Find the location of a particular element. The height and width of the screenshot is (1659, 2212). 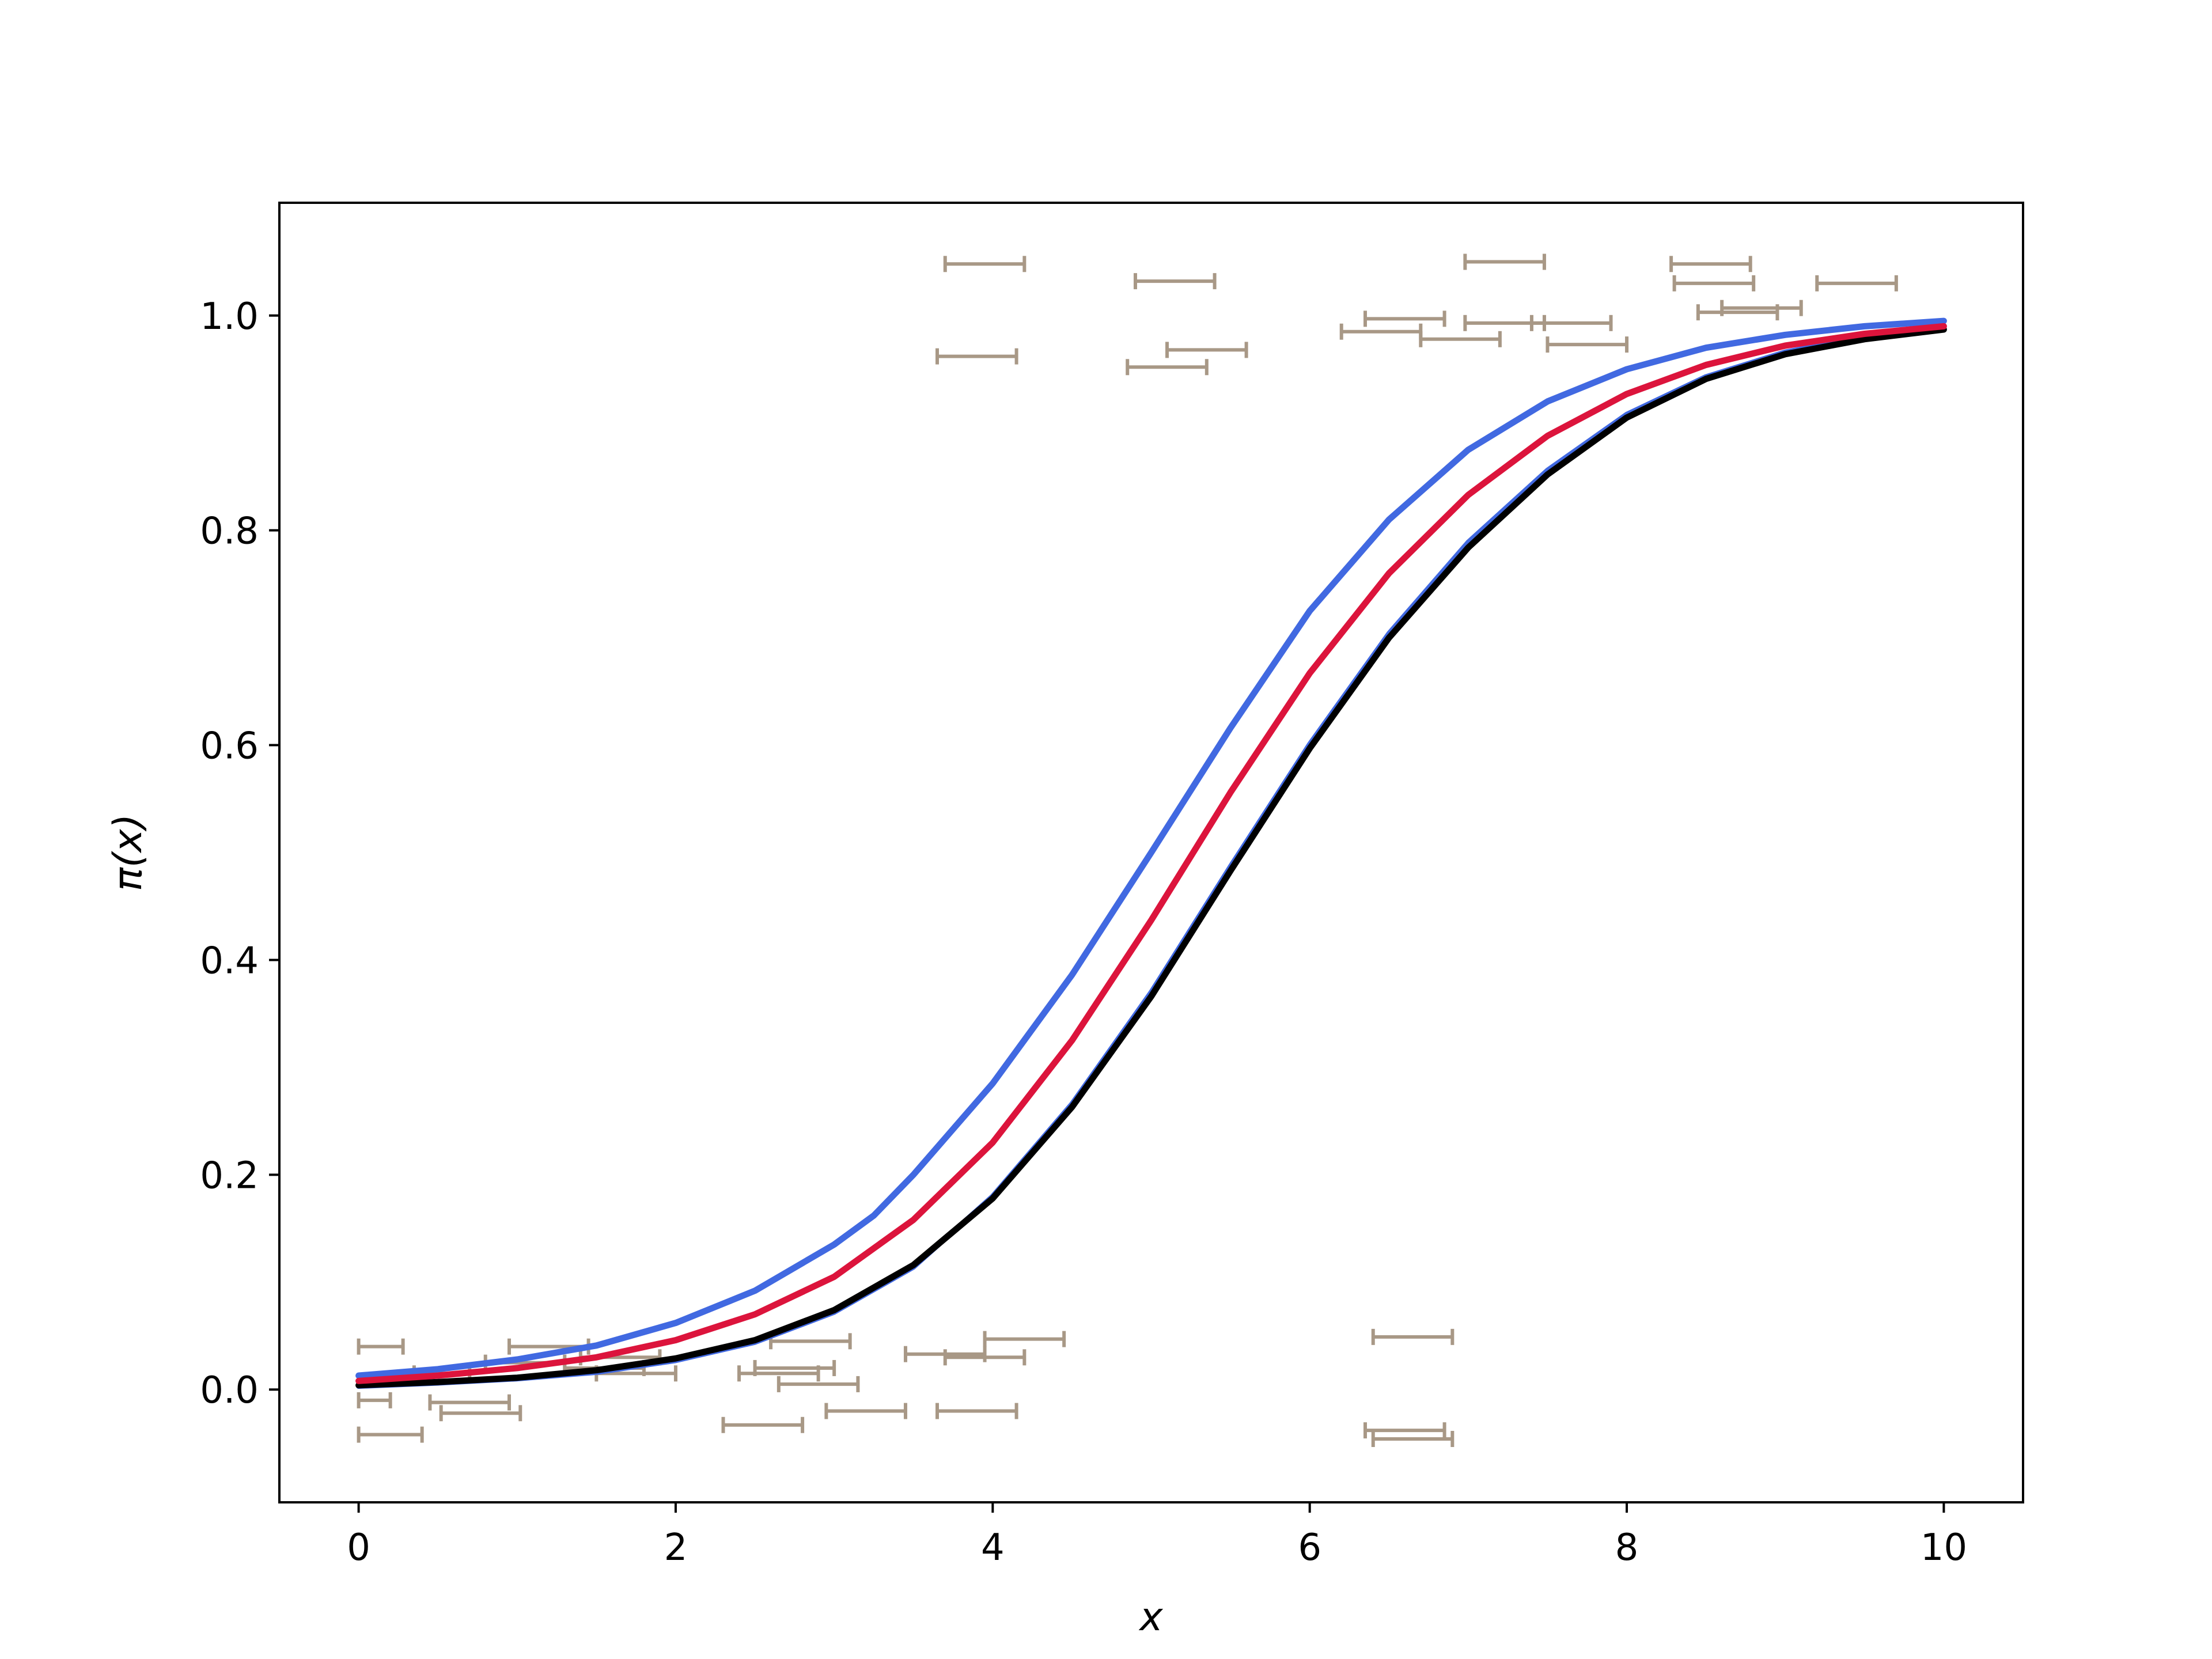

x-axis-ticks: 0 2 4 6 8 10 is located at coordinates (1157, 1535).